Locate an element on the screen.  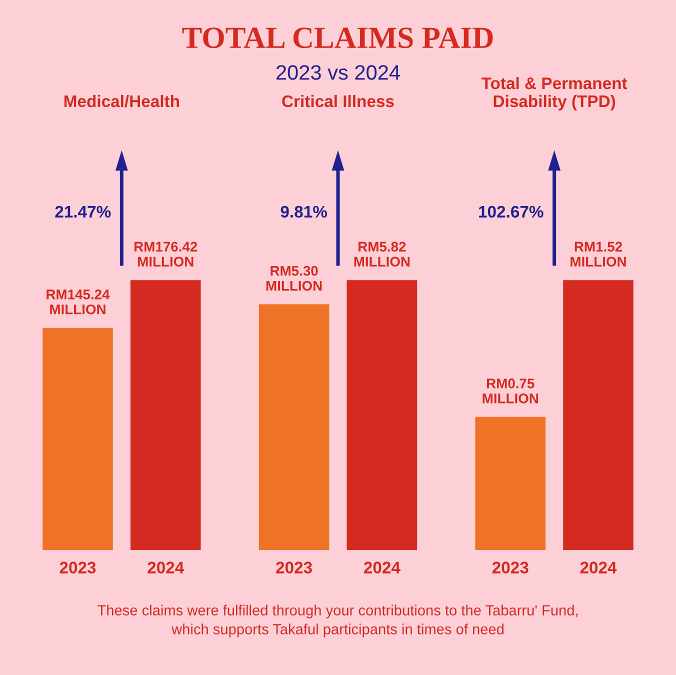
text: 2023 vs 2024 is located at coordinates (338, 72).